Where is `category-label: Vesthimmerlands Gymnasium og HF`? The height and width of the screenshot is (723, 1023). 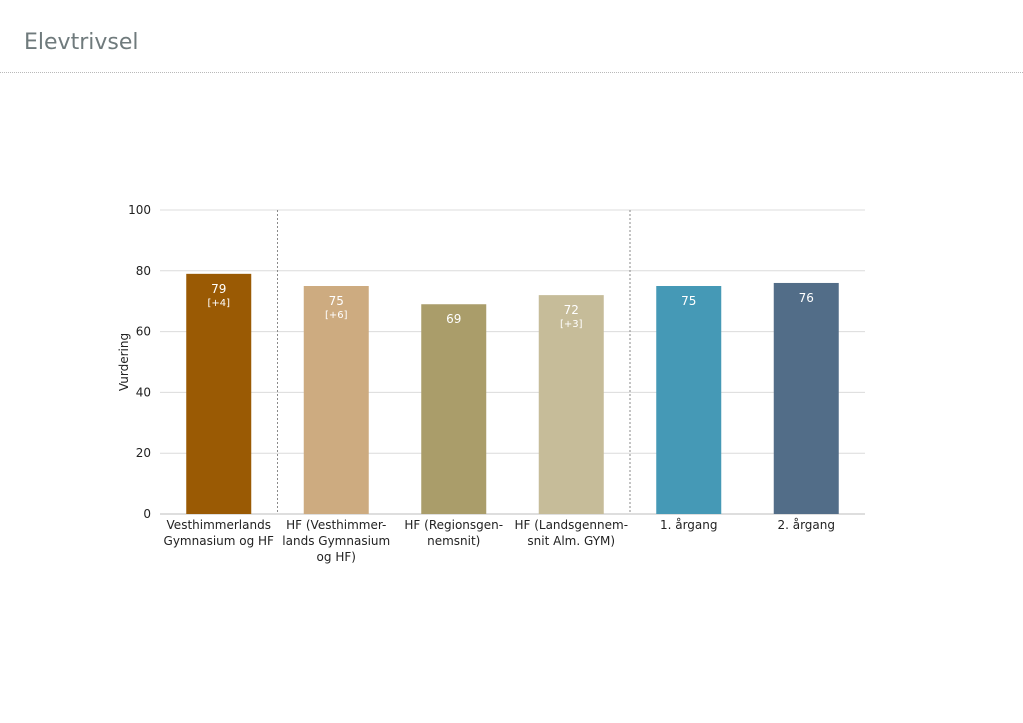
category-label: Vesthimmerlands Gymnasium og HF is located at coordinates (219, 533).